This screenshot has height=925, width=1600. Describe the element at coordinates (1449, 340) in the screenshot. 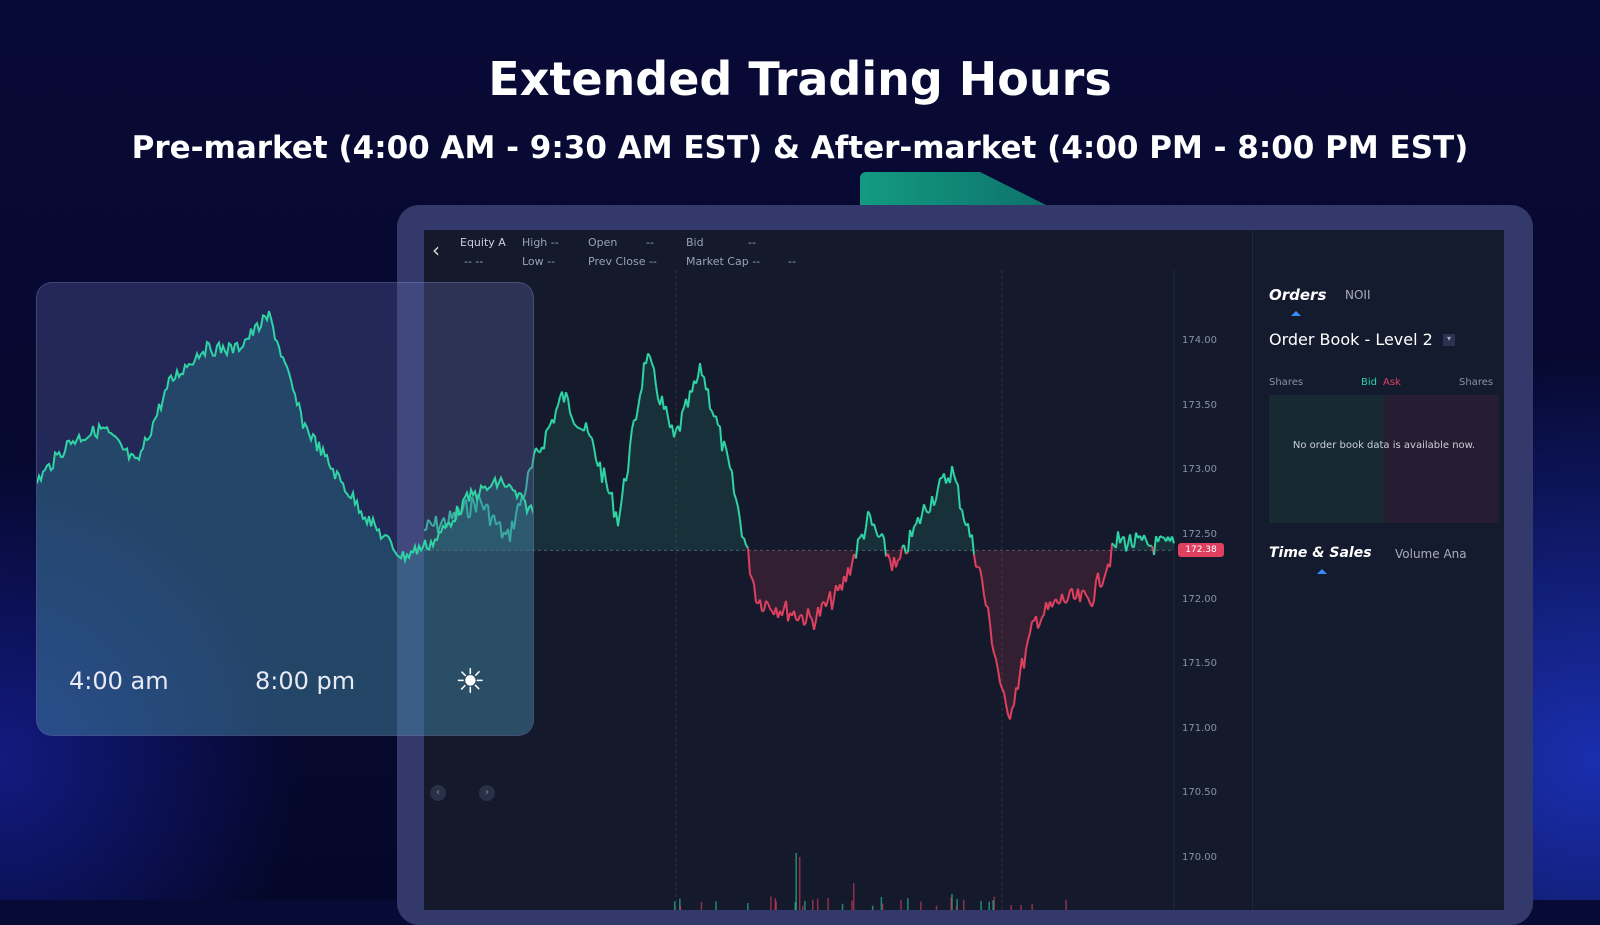

I see `order-book-dropdown: ▾` at that location.